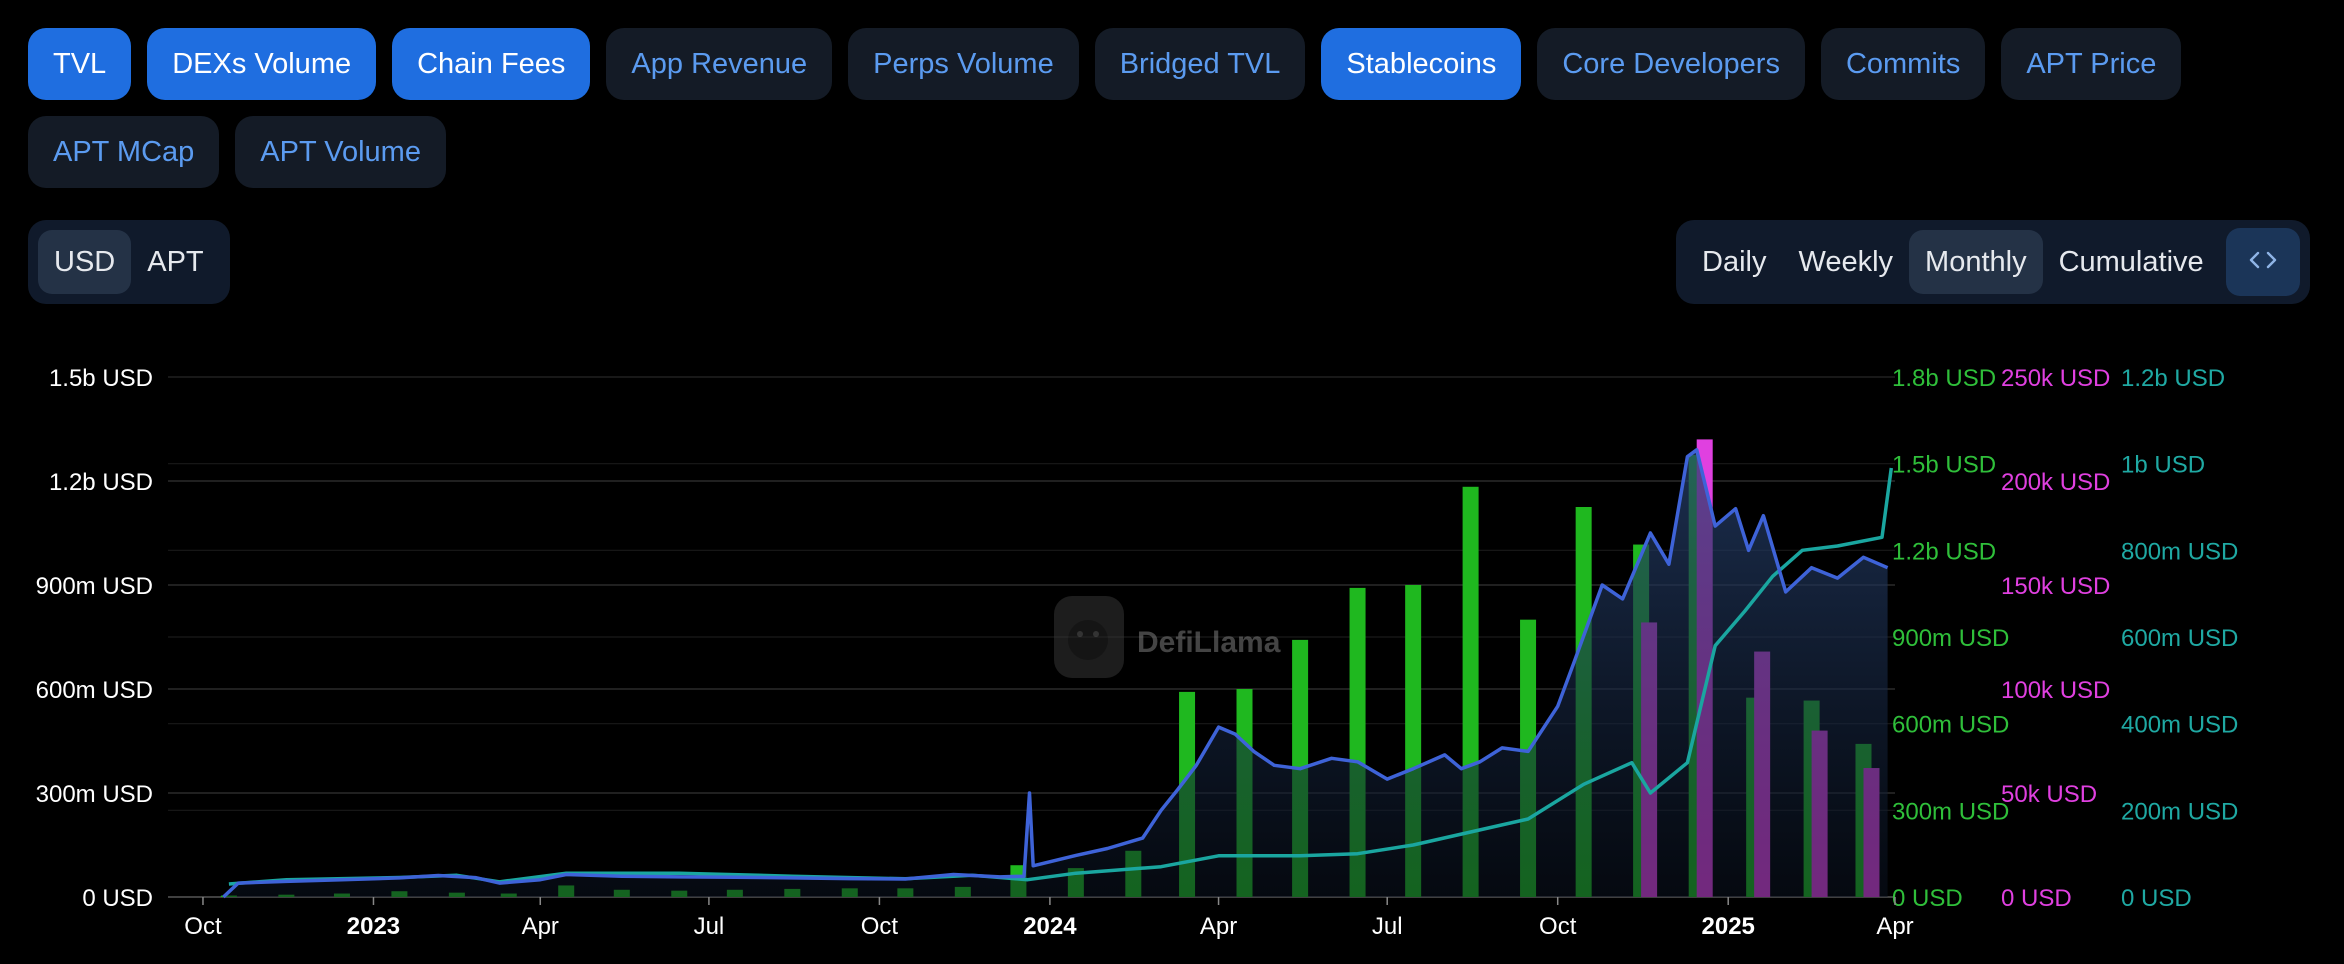 The image size is (2344, 964). Describe the element at coordinates (1944, 465) in the screenshot. I see `y-tick-label-dex: 1.5b USD` at that location.